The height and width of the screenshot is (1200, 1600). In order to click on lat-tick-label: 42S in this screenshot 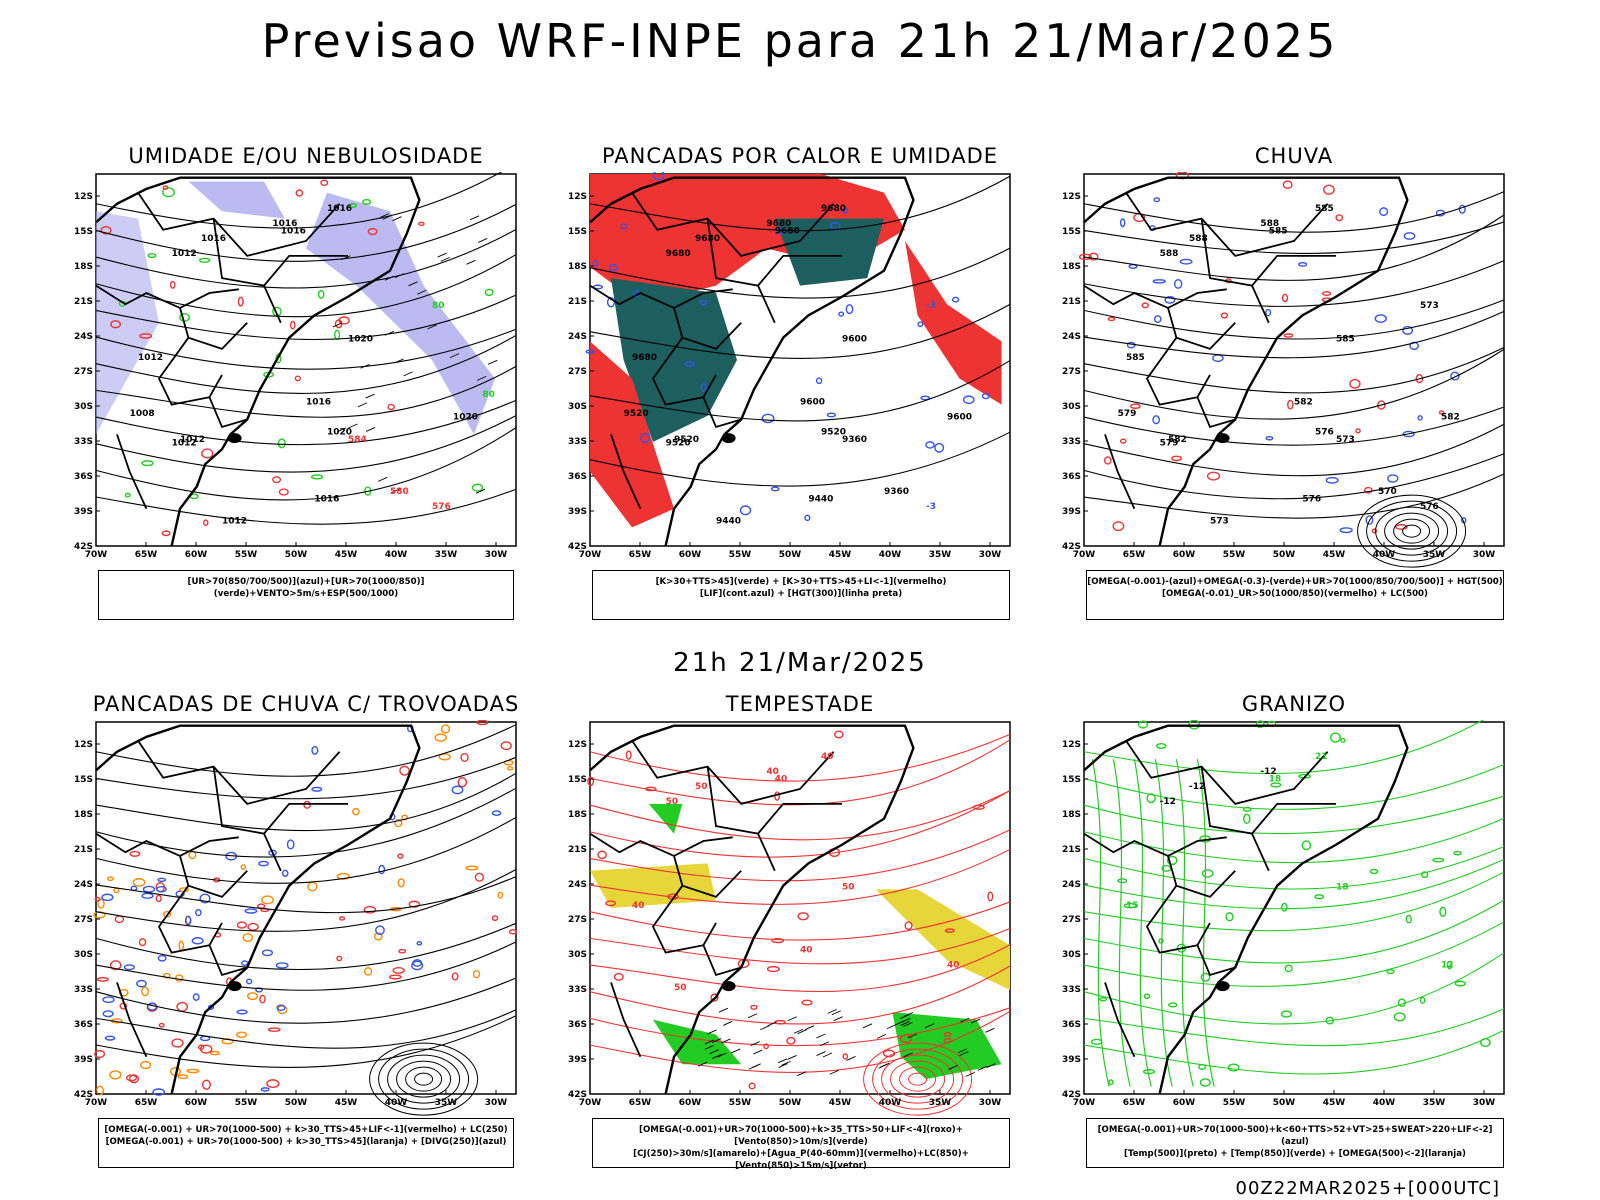, I will do `click(1071, 547)`.